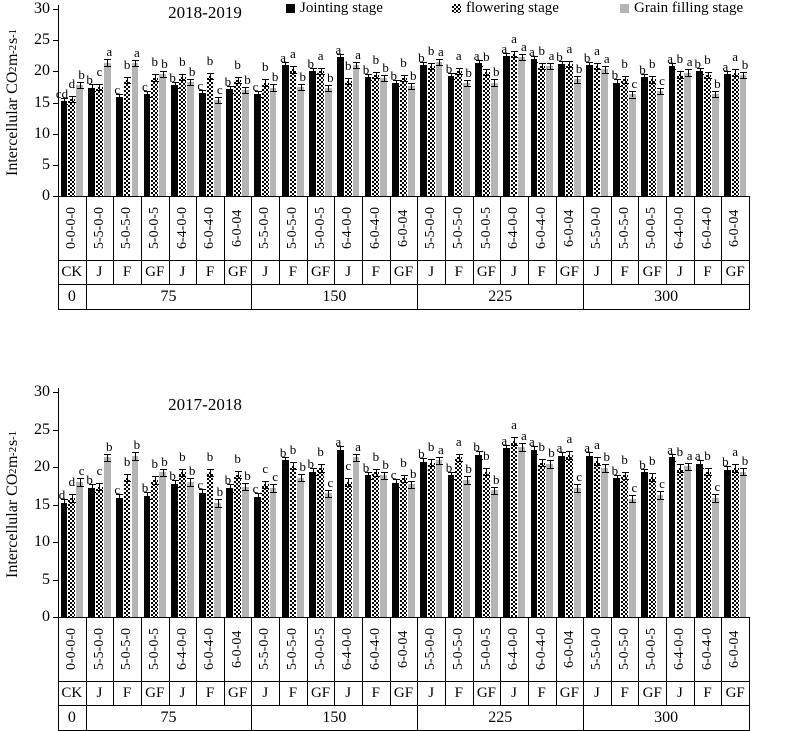 The height and width of the screenshot is (731, 787). Describe the element at coordinates (749, 297) in the screenshot. I see `table-group-border` at that location.